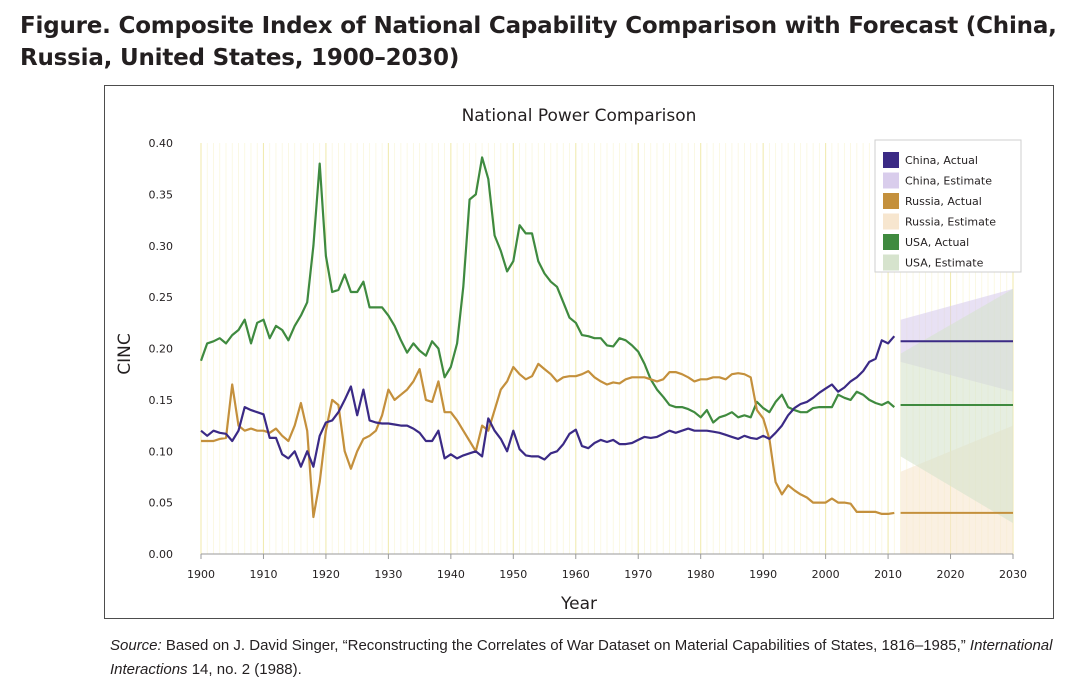 This screenshot has height=685, width=1080. I want to click on estimate-bands, so click(956, 421).